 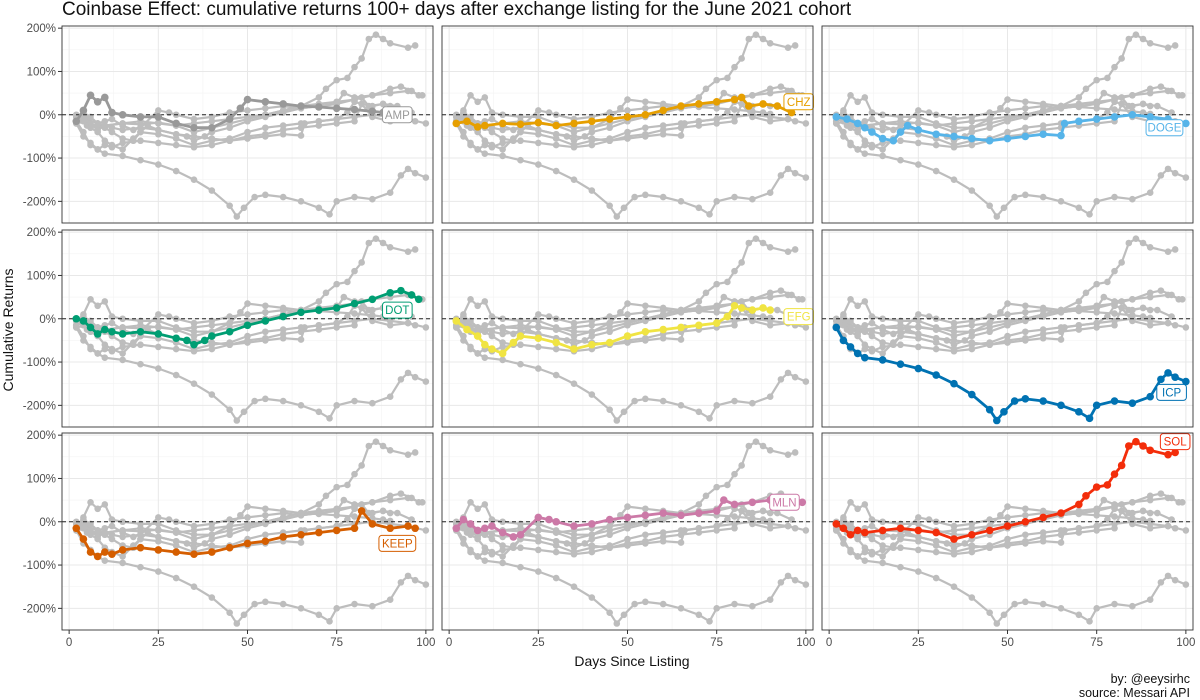 What do you see at coordinates (397, 310) in the screenshot?
I see `series-label-box` at bounding box center [397, 310].